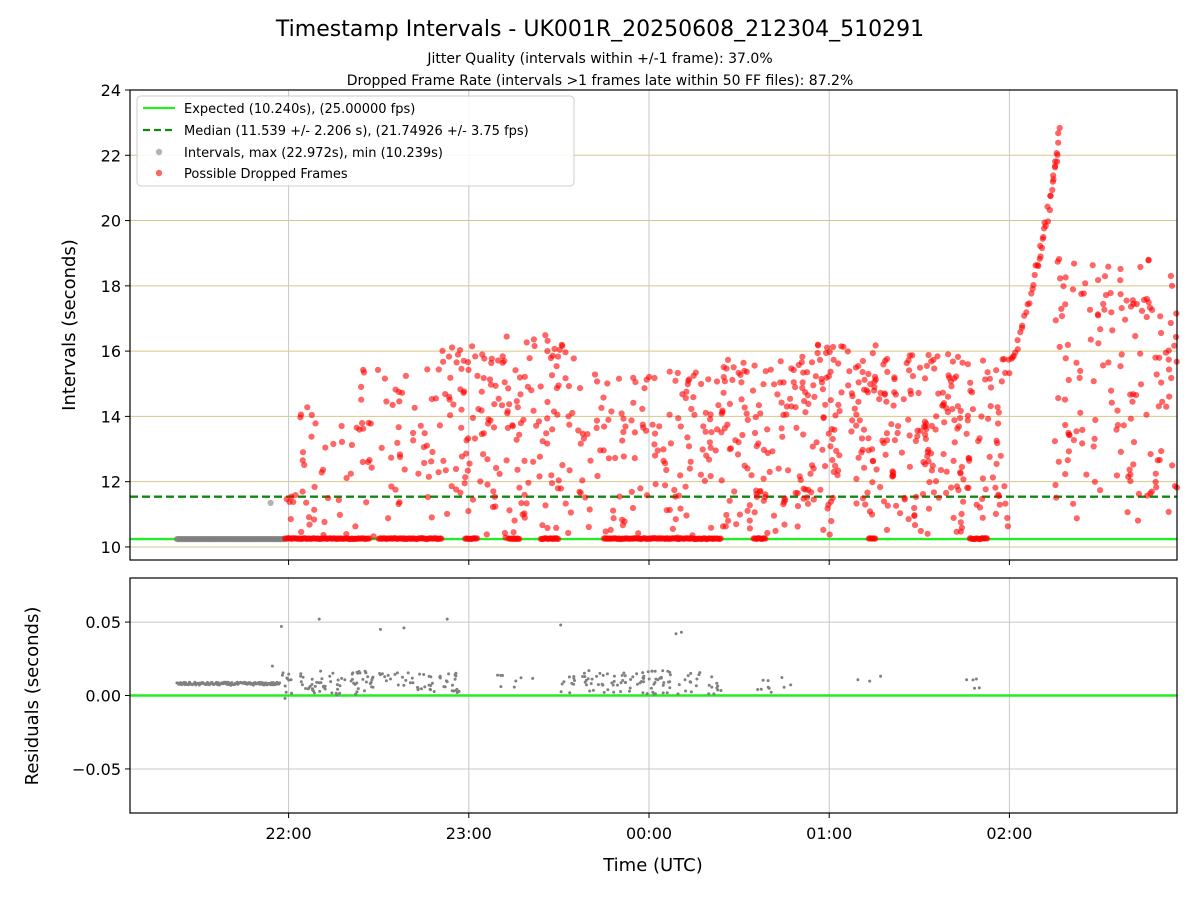 Image resolution: width=1200 pixels, height=900 pixels. I want to click on intervals-y-tick-label: 22, so click(111, 155).